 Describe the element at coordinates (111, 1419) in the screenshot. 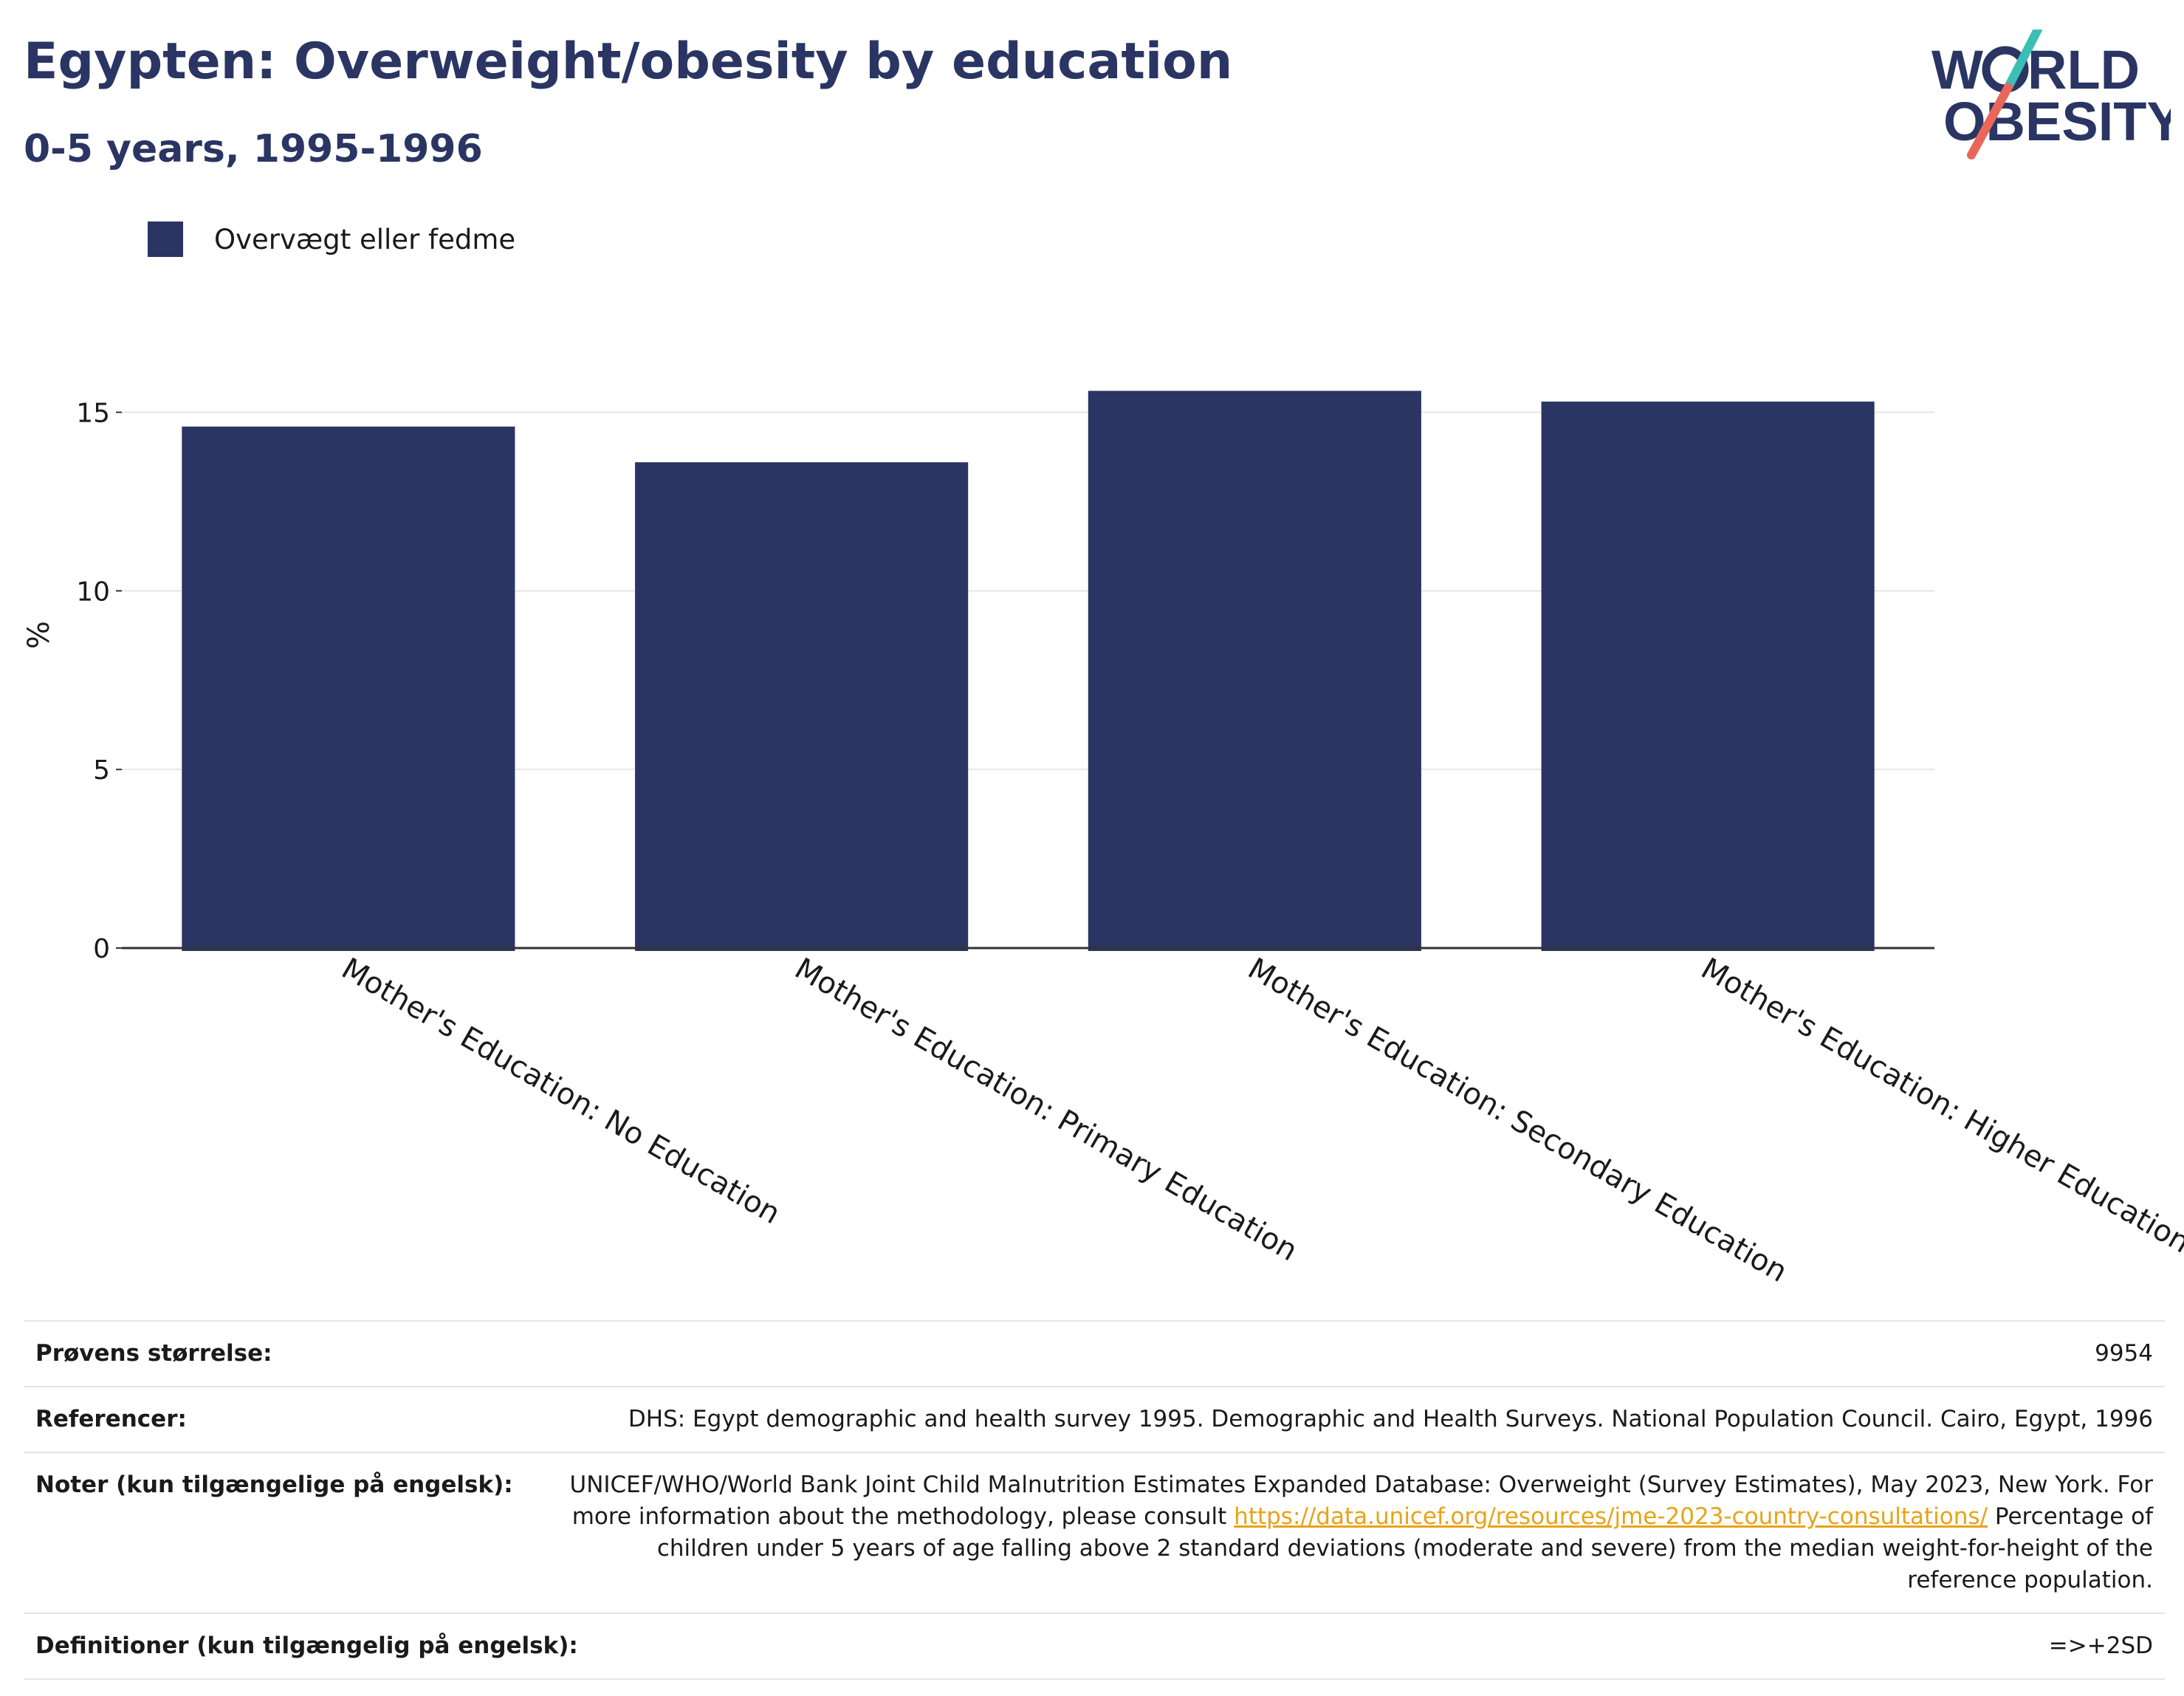

I see `references-label: Referencer:` at that location.